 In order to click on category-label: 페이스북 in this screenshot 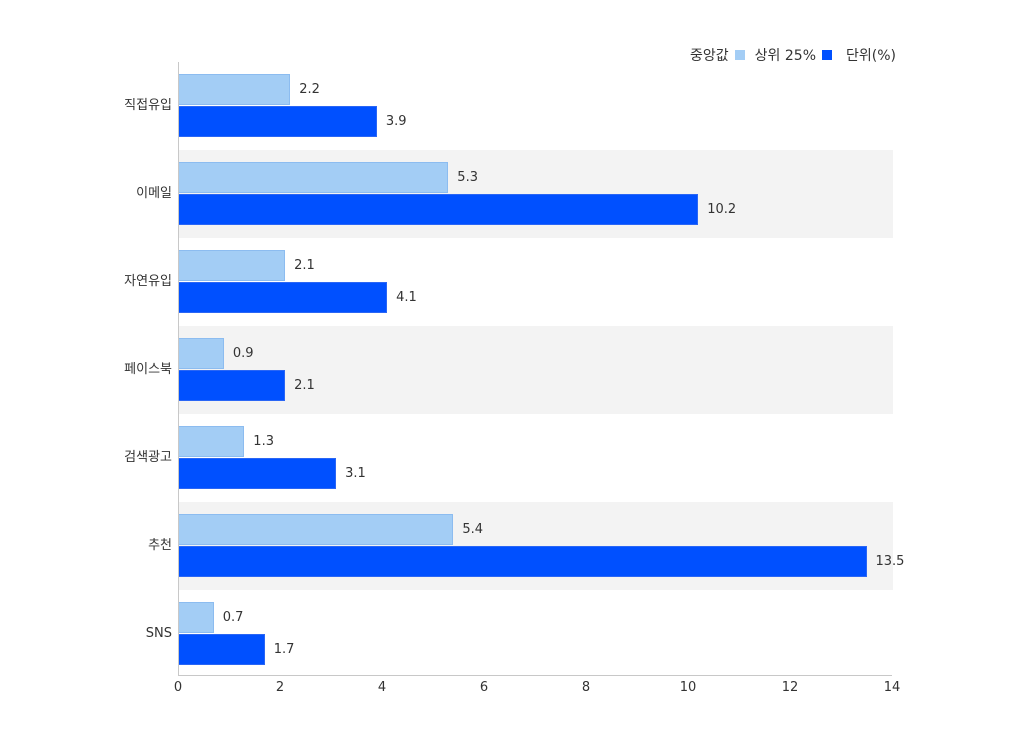, I will do `click(148, 369)`.